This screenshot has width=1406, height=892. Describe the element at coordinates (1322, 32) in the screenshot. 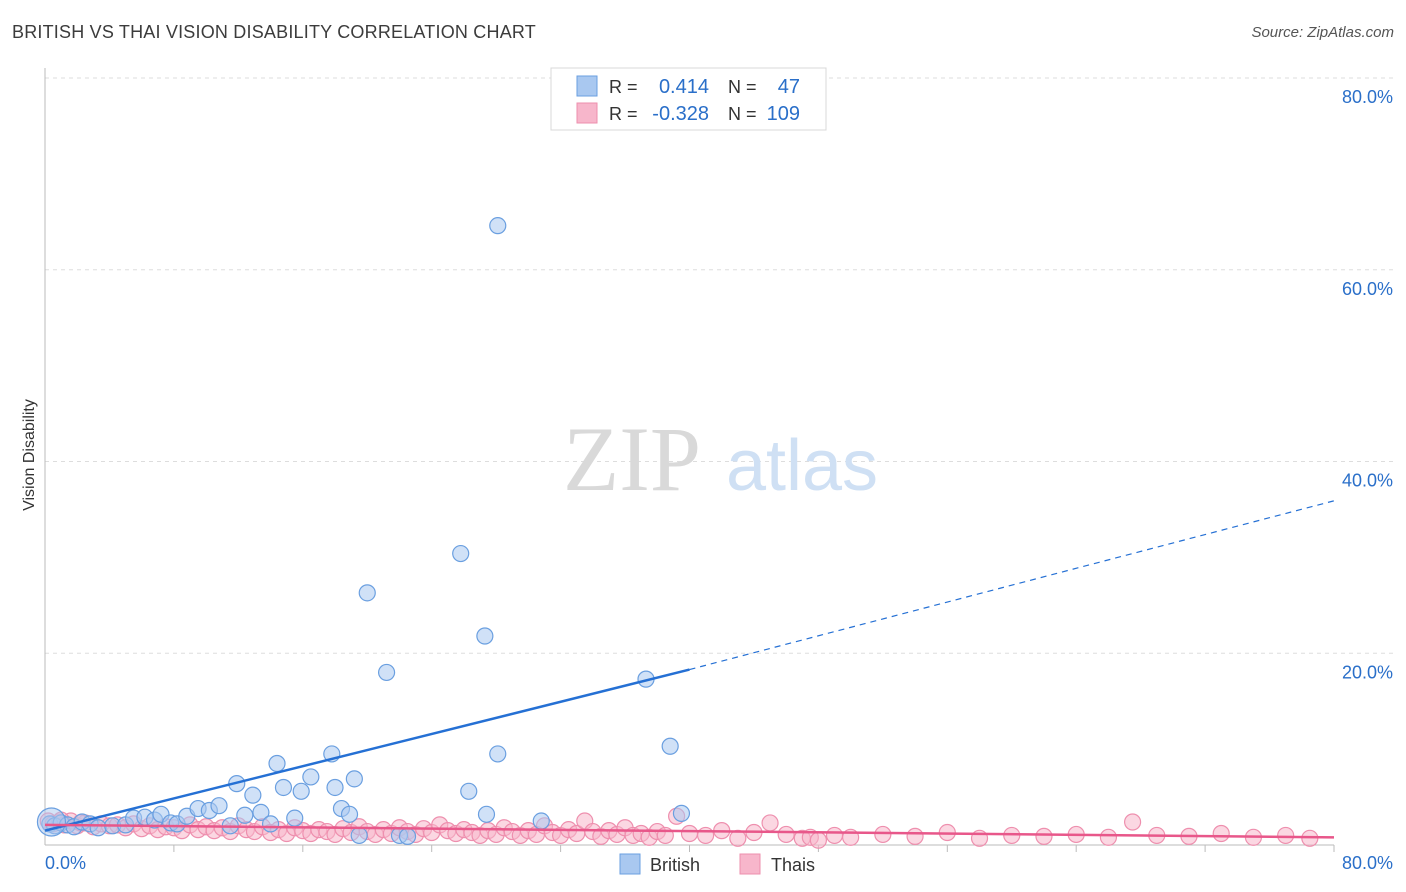

I see `source-credit: Source: ZipAtlas.com` at that location.